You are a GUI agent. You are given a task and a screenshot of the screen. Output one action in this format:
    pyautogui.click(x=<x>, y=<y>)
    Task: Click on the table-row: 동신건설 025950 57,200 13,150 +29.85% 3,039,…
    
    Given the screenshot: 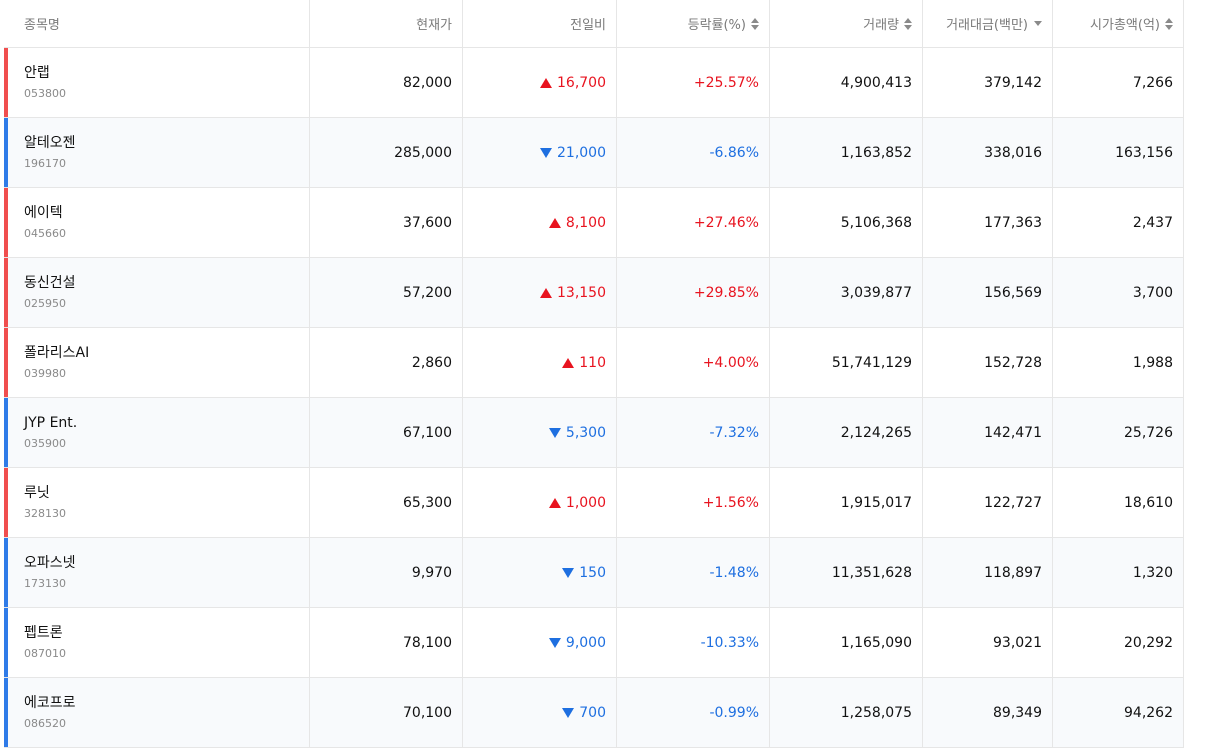 What is the action you would take?
    pyautogui.click(x=593, y=293)
    